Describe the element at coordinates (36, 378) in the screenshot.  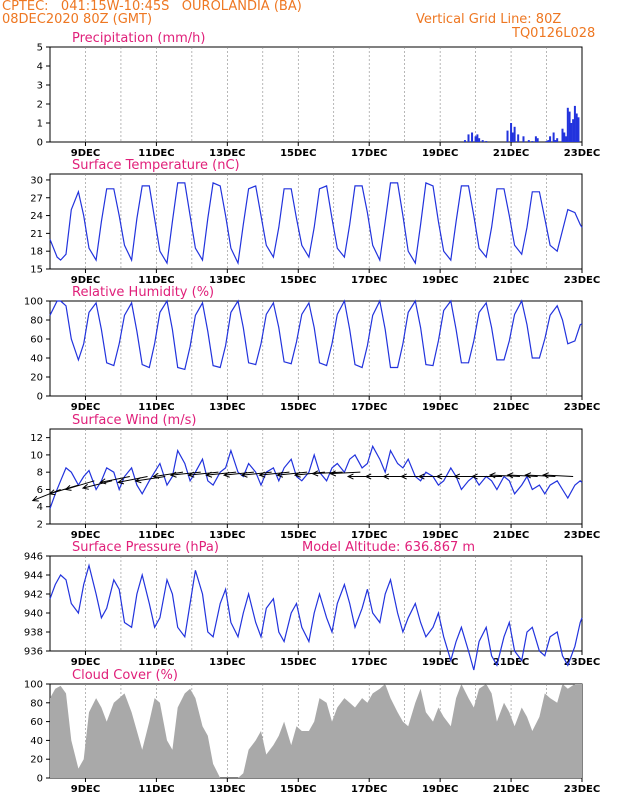
I see `y-tick-label: 20` at that location.